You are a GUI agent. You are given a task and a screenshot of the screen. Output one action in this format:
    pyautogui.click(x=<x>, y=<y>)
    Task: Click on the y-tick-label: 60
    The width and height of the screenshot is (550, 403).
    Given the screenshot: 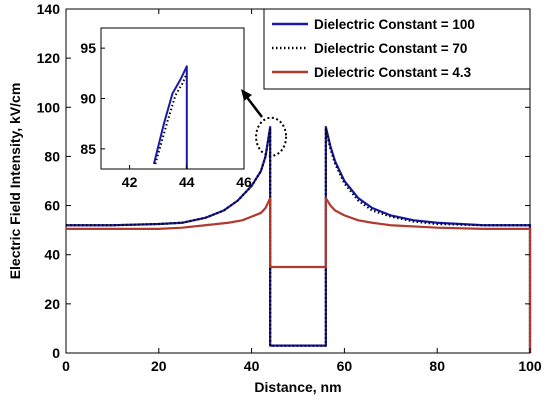 What is the action you would take?
    pyautogui.click(x=52, y=206)
    